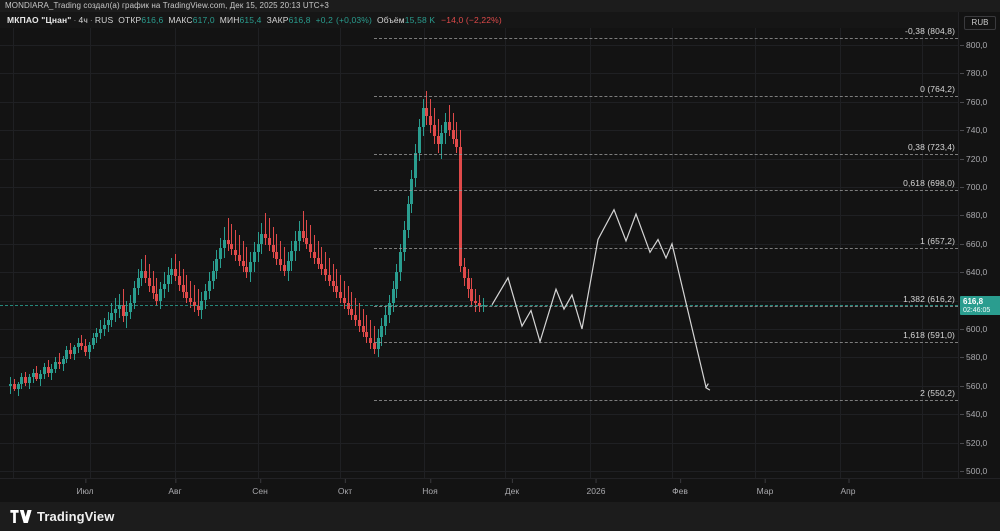  What do you see at coordinates (500, 516) in the screenshot?
I see `footer-bar: TradingView` at bounding box center [500, 516].